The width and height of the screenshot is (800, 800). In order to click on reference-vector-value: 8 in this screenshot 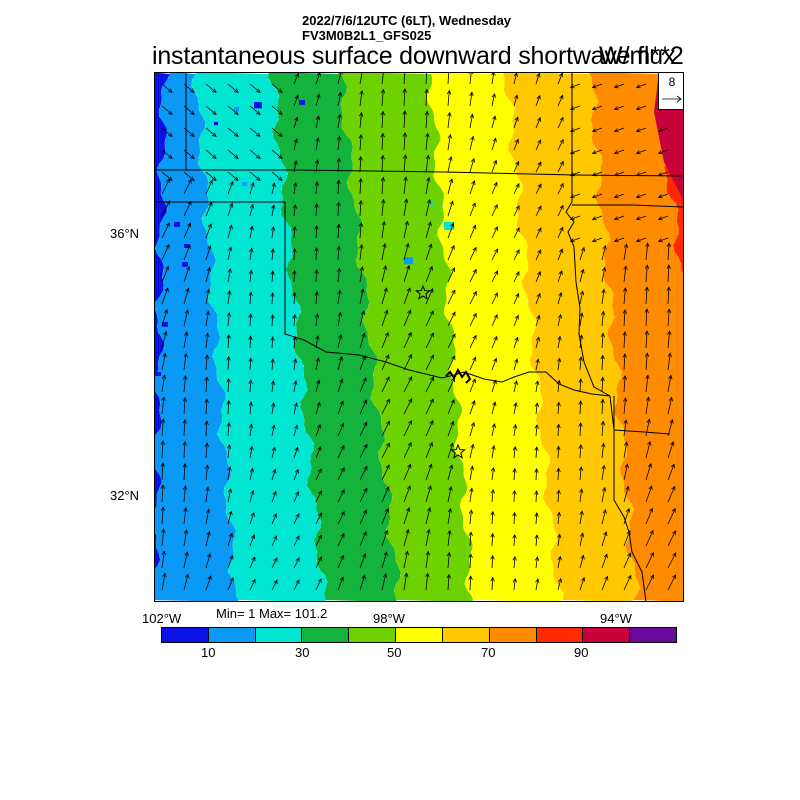, I will do `click(672, 82)`.